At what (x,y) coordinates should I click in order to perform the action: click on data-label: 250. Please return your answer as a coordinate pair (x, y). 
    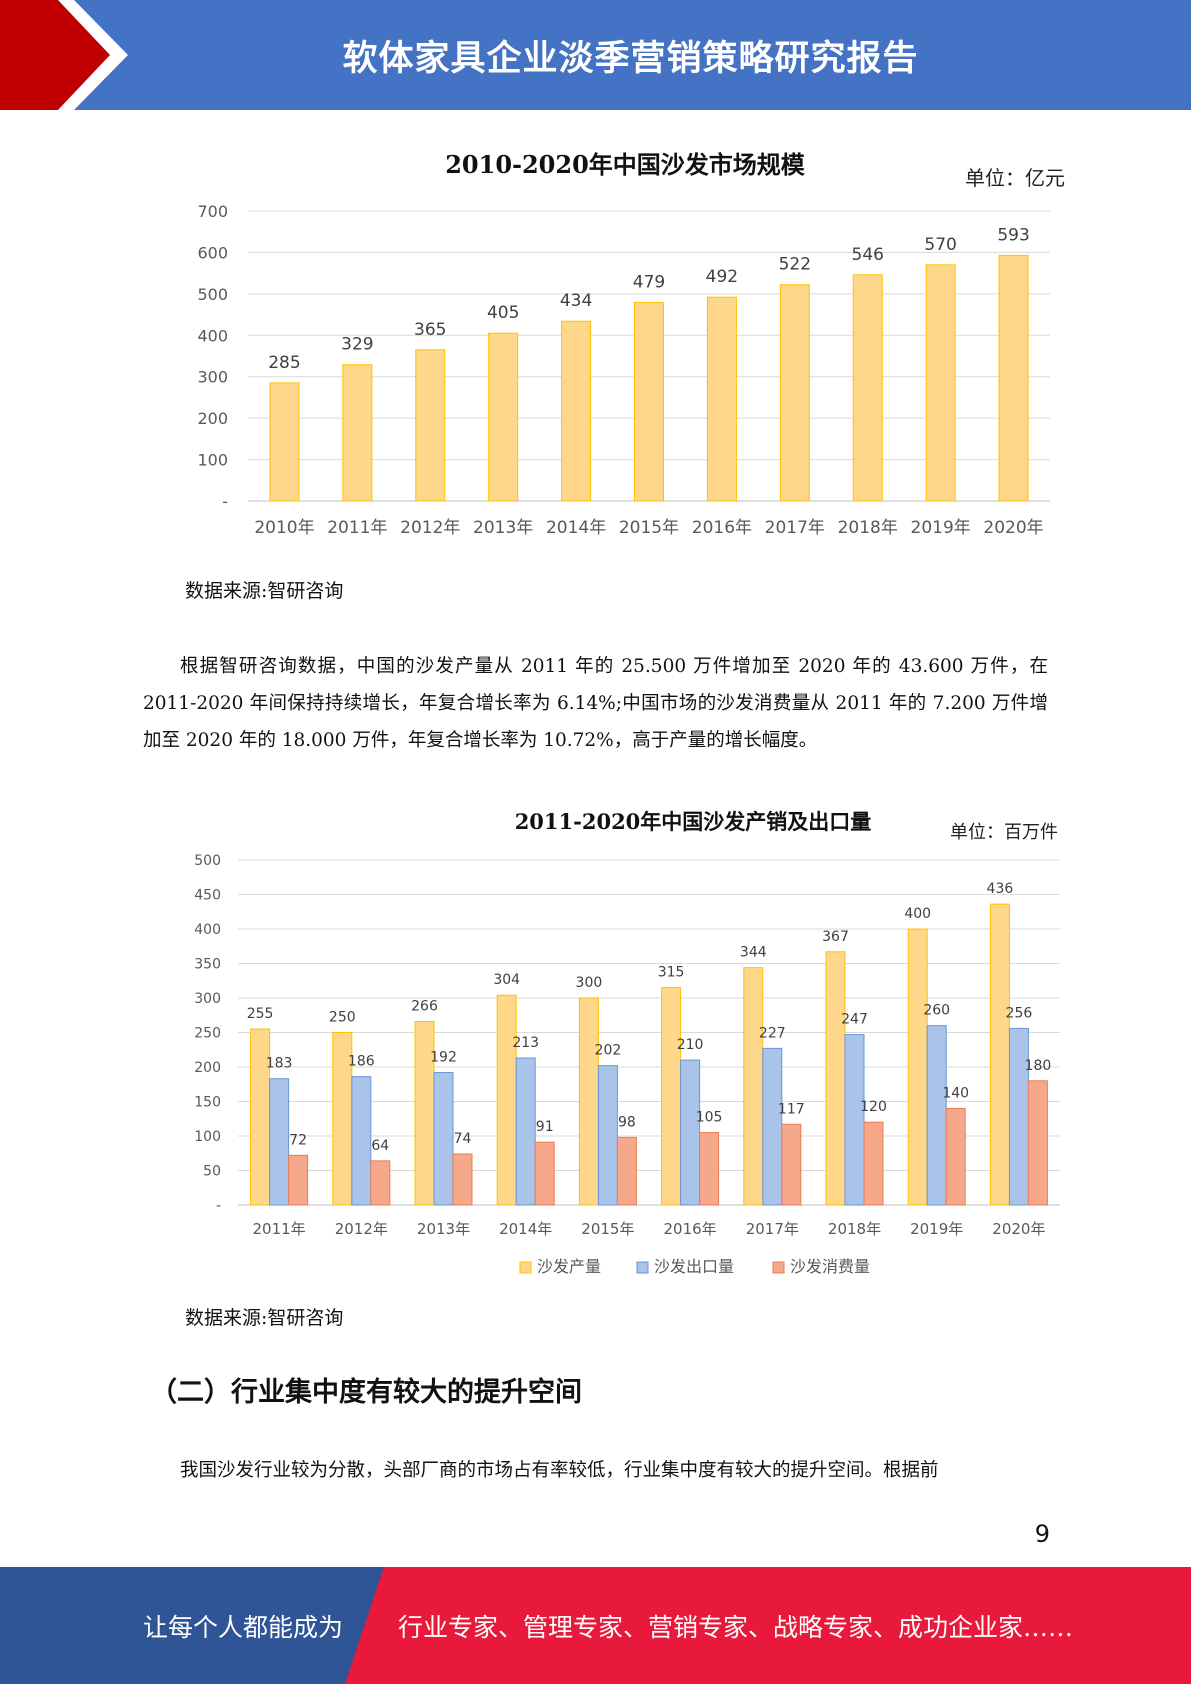
    Looking at the image, I should click on (342, 1018).